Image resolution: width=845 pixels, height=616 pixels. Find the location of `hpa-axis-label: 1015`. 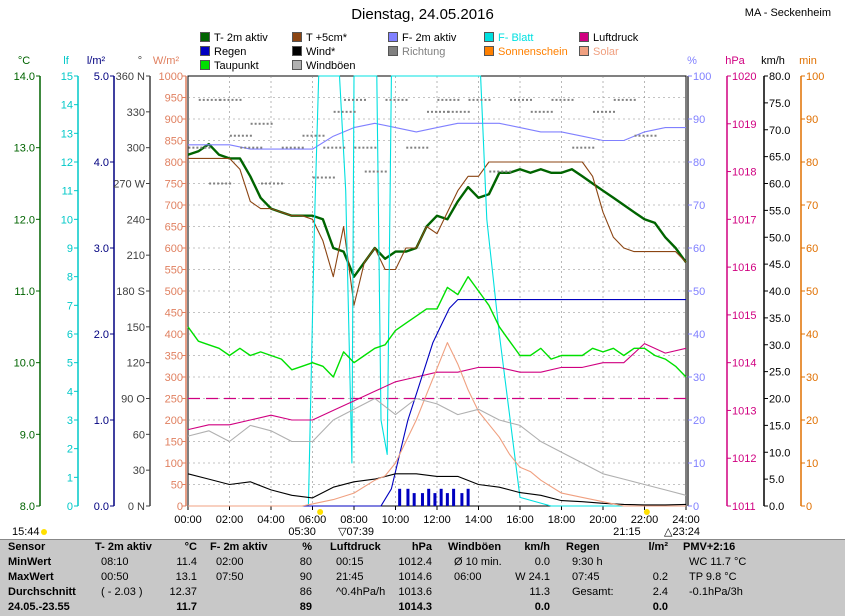

hpa-axis-label: 1015 is located at coordinates (744, 316).